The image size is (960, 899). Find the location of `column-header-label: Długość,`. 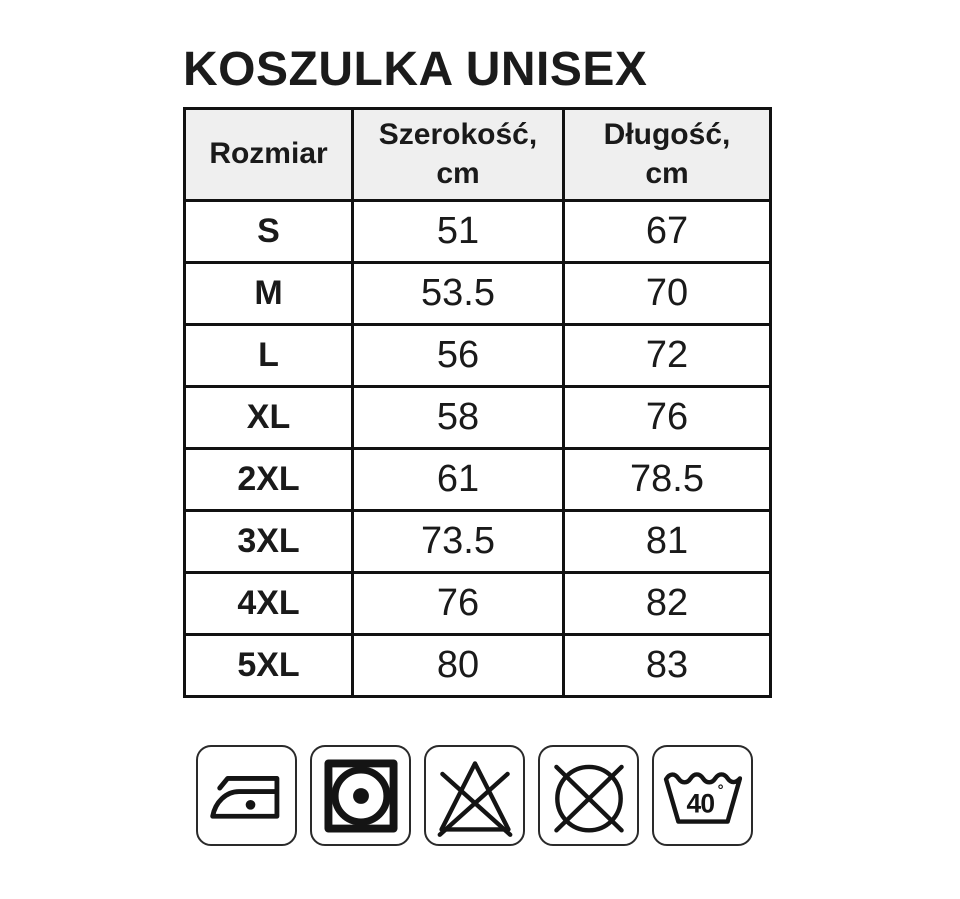

column-header-label: Długość, is located at coordinates (667, 135).